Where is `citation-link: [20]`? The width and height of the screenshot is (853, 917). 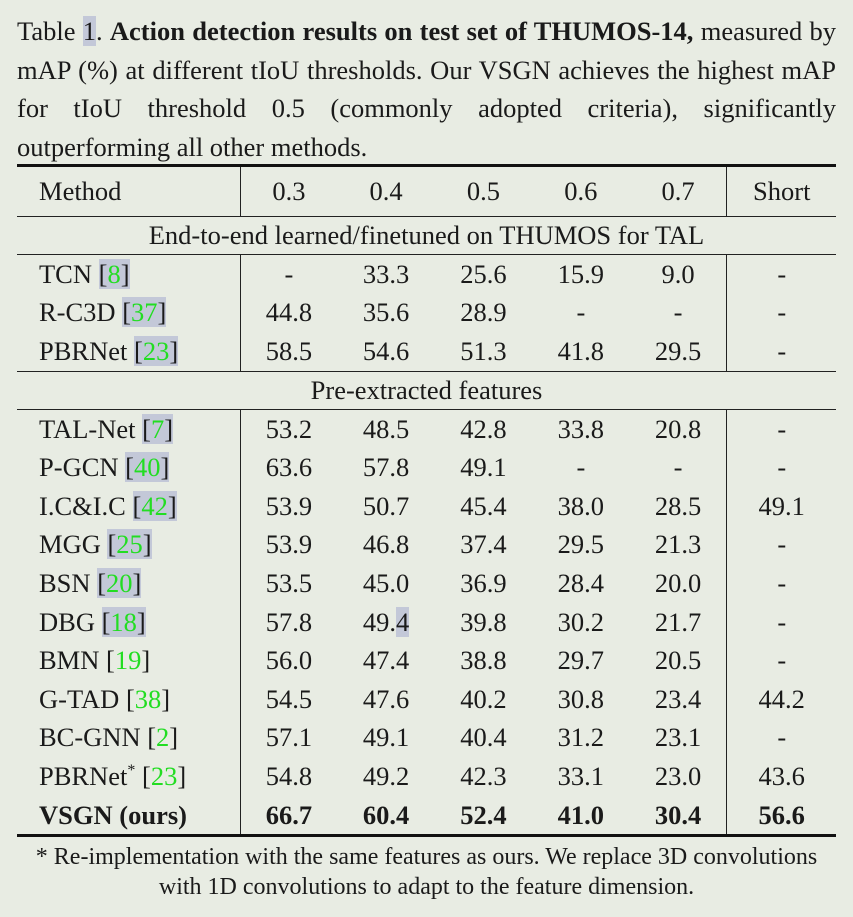 citation-link: [20] is located at coordinates (119, 582).